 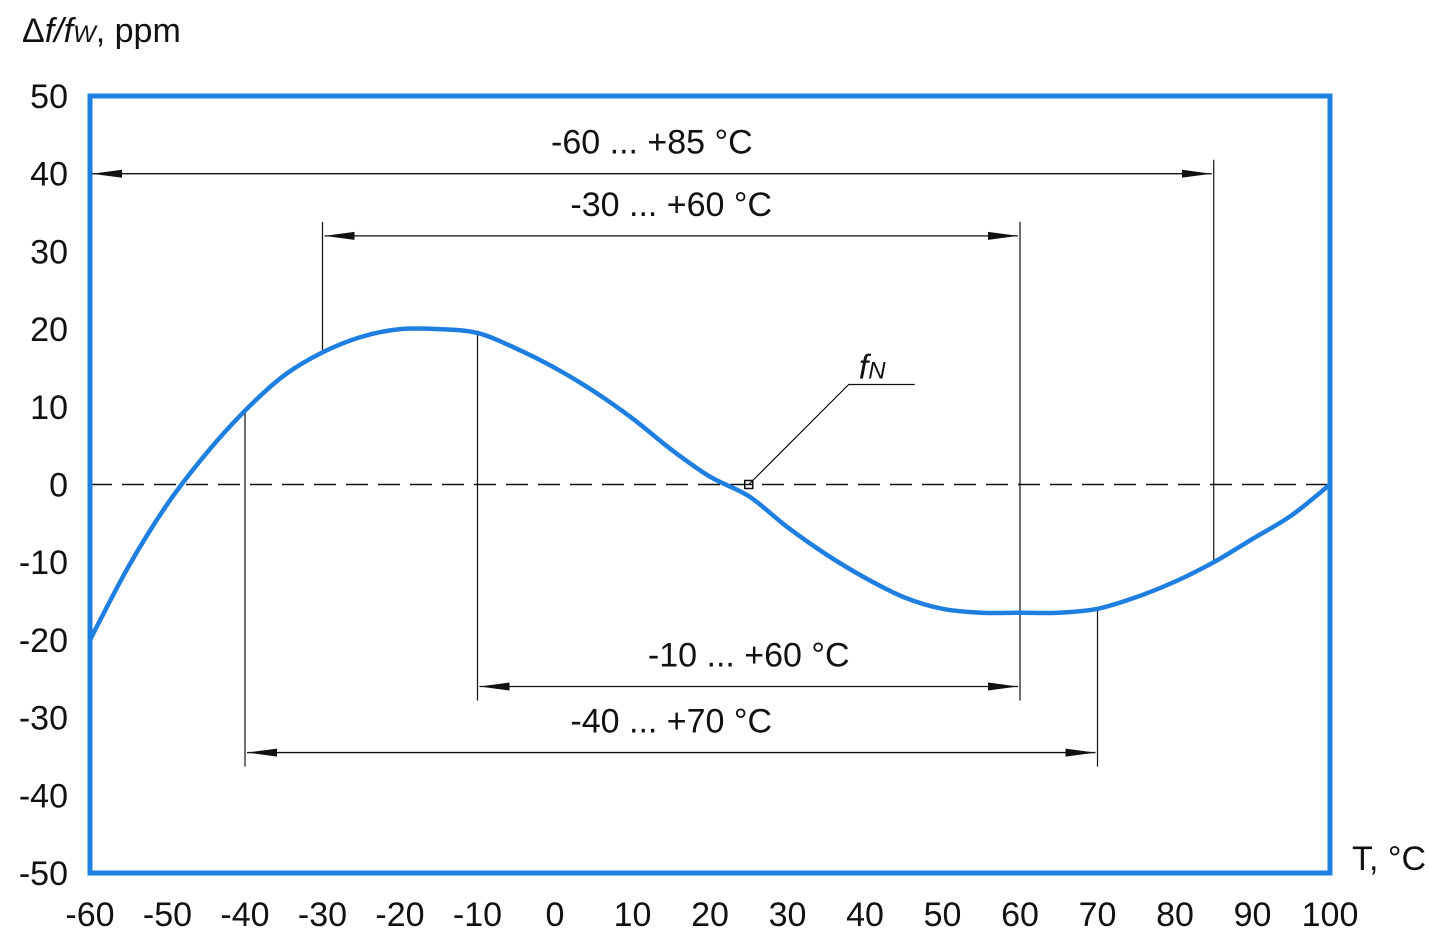 I want to click on range-label: -60 ... +85 °C, so click(x=652, y=143).